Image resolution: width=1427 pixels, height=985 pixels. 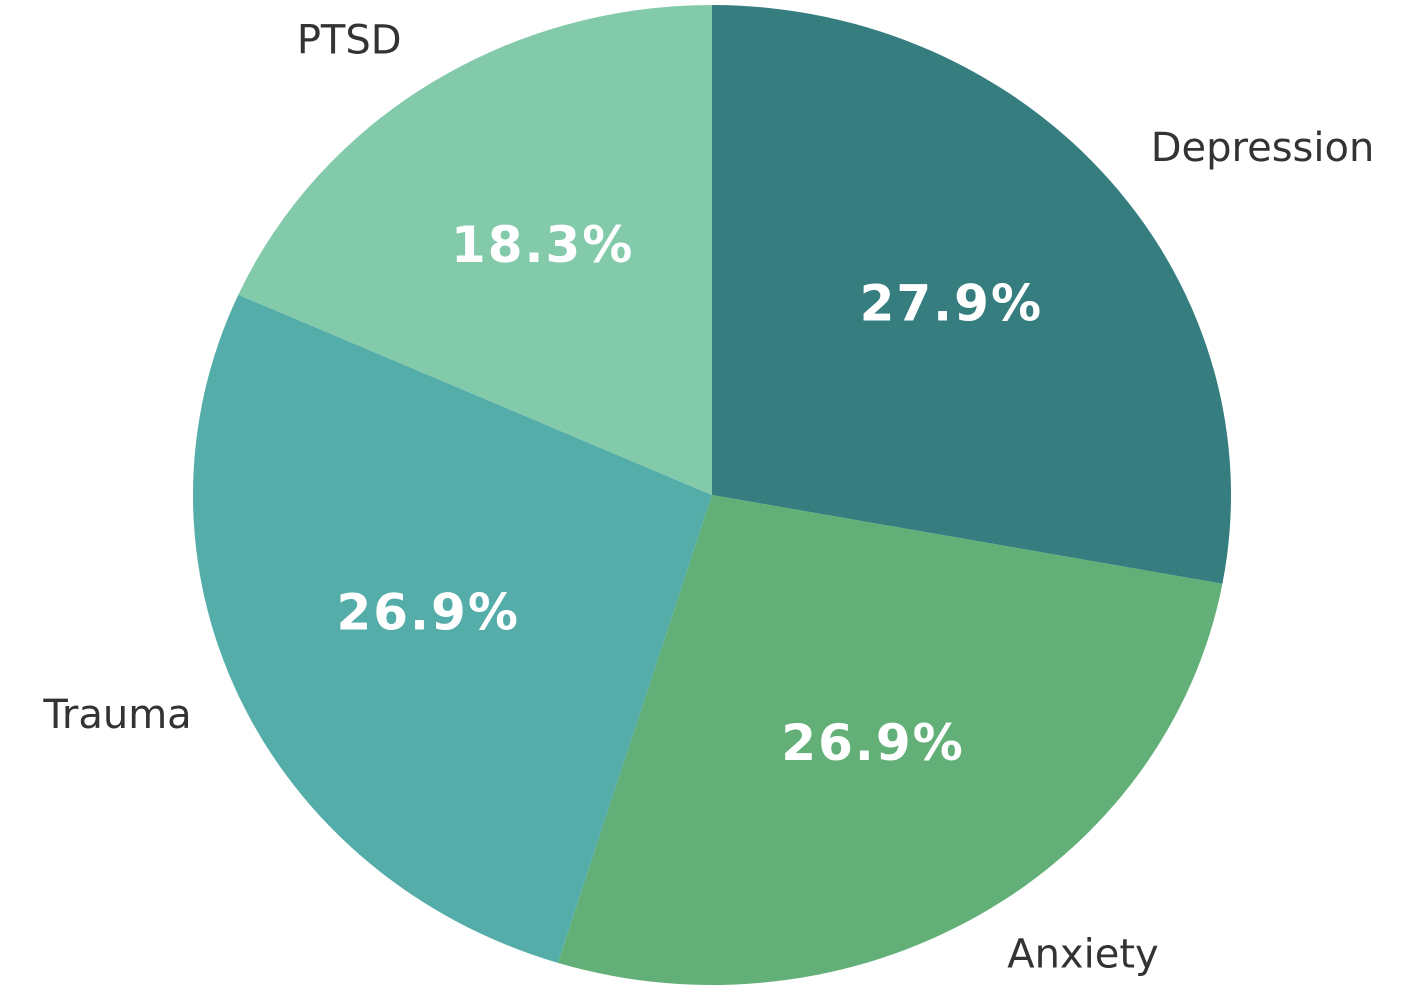 I want to click on slice-label: PTSD, so click(x=349, y=41).